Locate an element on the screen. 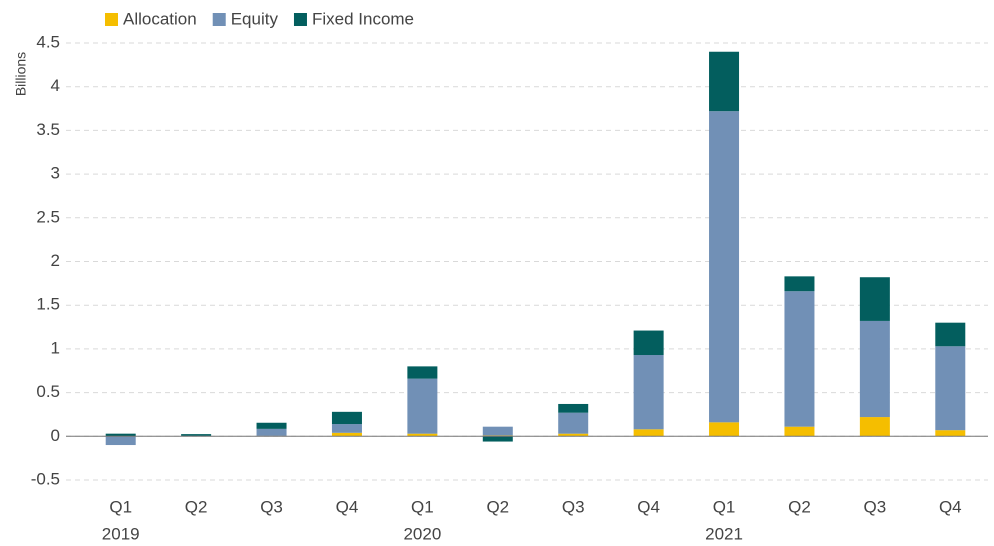 This screenshot has height=546, width=994. y-tick-label: 1 is located at coordinates (55, 347).